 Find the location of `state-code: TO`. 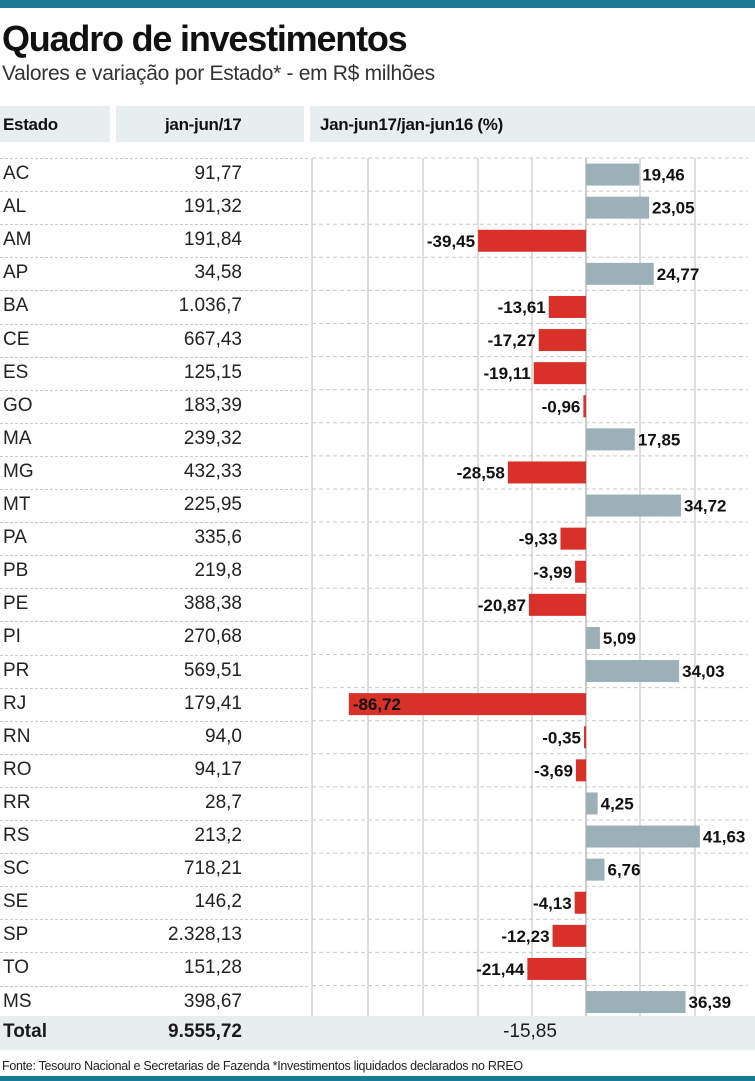

state-code: TO is located at coordinates (16, 968).